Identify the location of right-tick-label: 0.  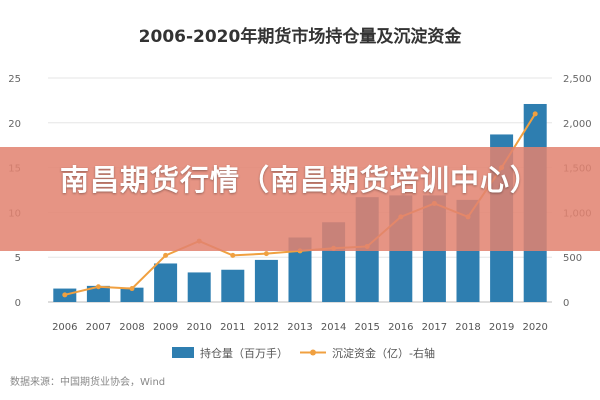
(566, 303).